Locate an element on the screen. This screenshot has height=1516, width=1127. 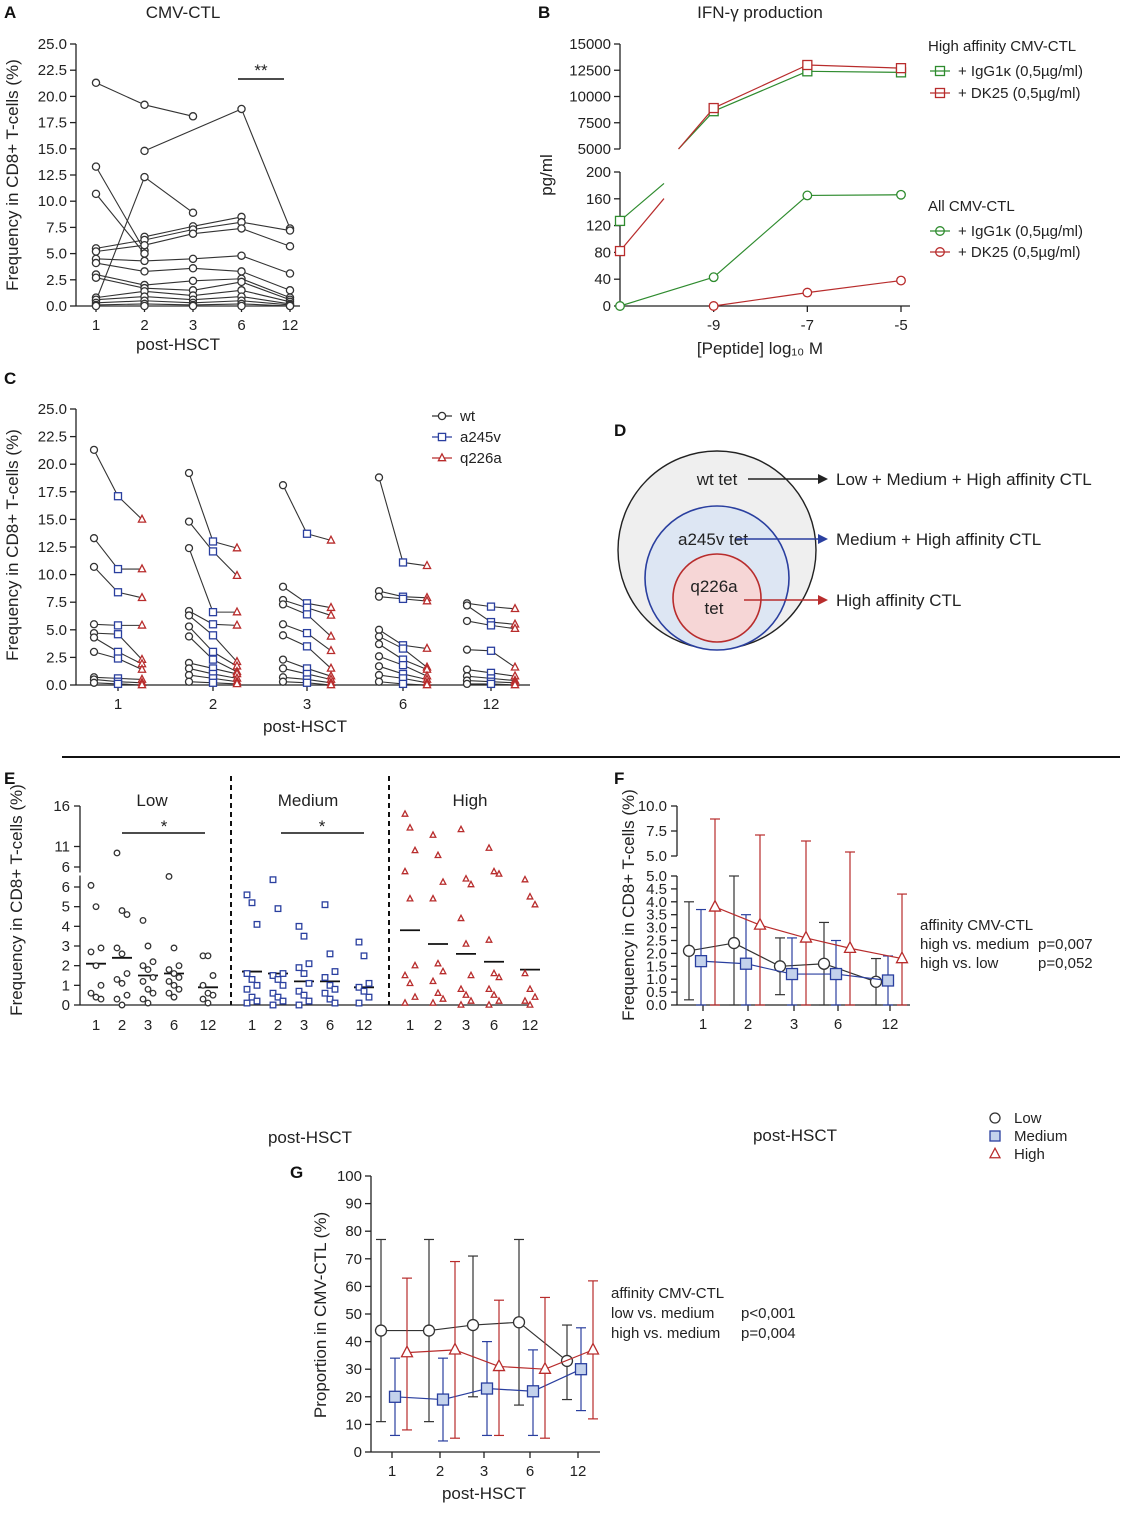
panel-f-x-tick-label: 1 is located at coordinates (703, 1024).